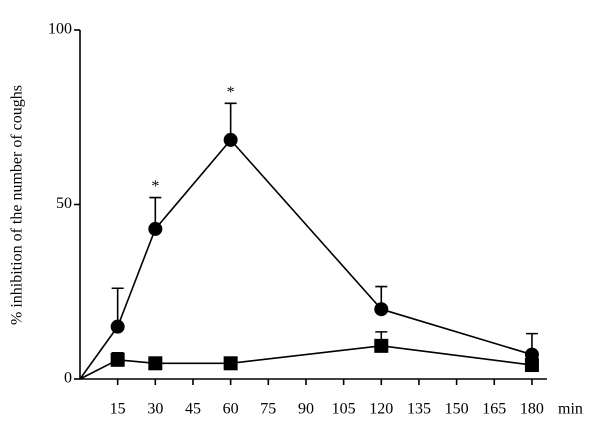 Image resolution: width=600 pixels, height=423 pixels. I want to click on y-tick-label: 0, so click(68, 378).